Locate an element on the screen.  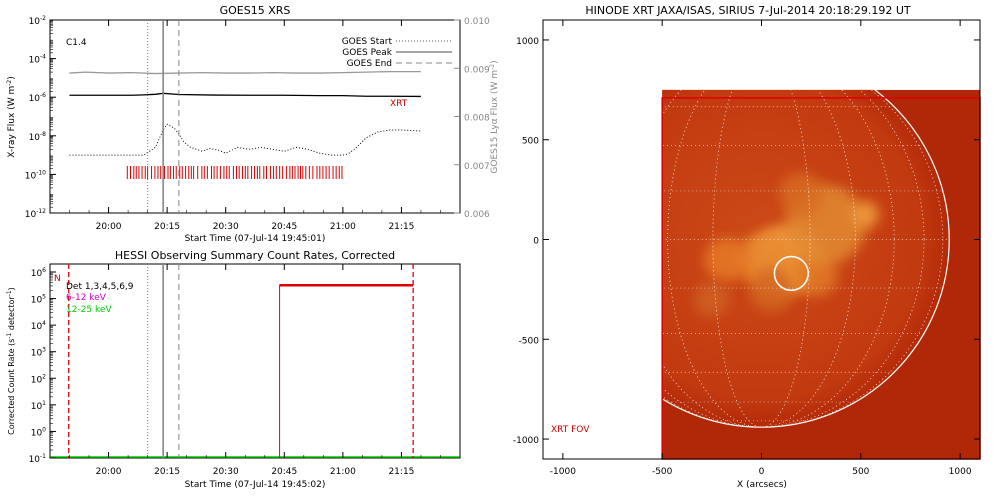
goes-y2-ticks: 0.010 0.009 0.008 0.007 0.006 is located at coordinates (472, 118).